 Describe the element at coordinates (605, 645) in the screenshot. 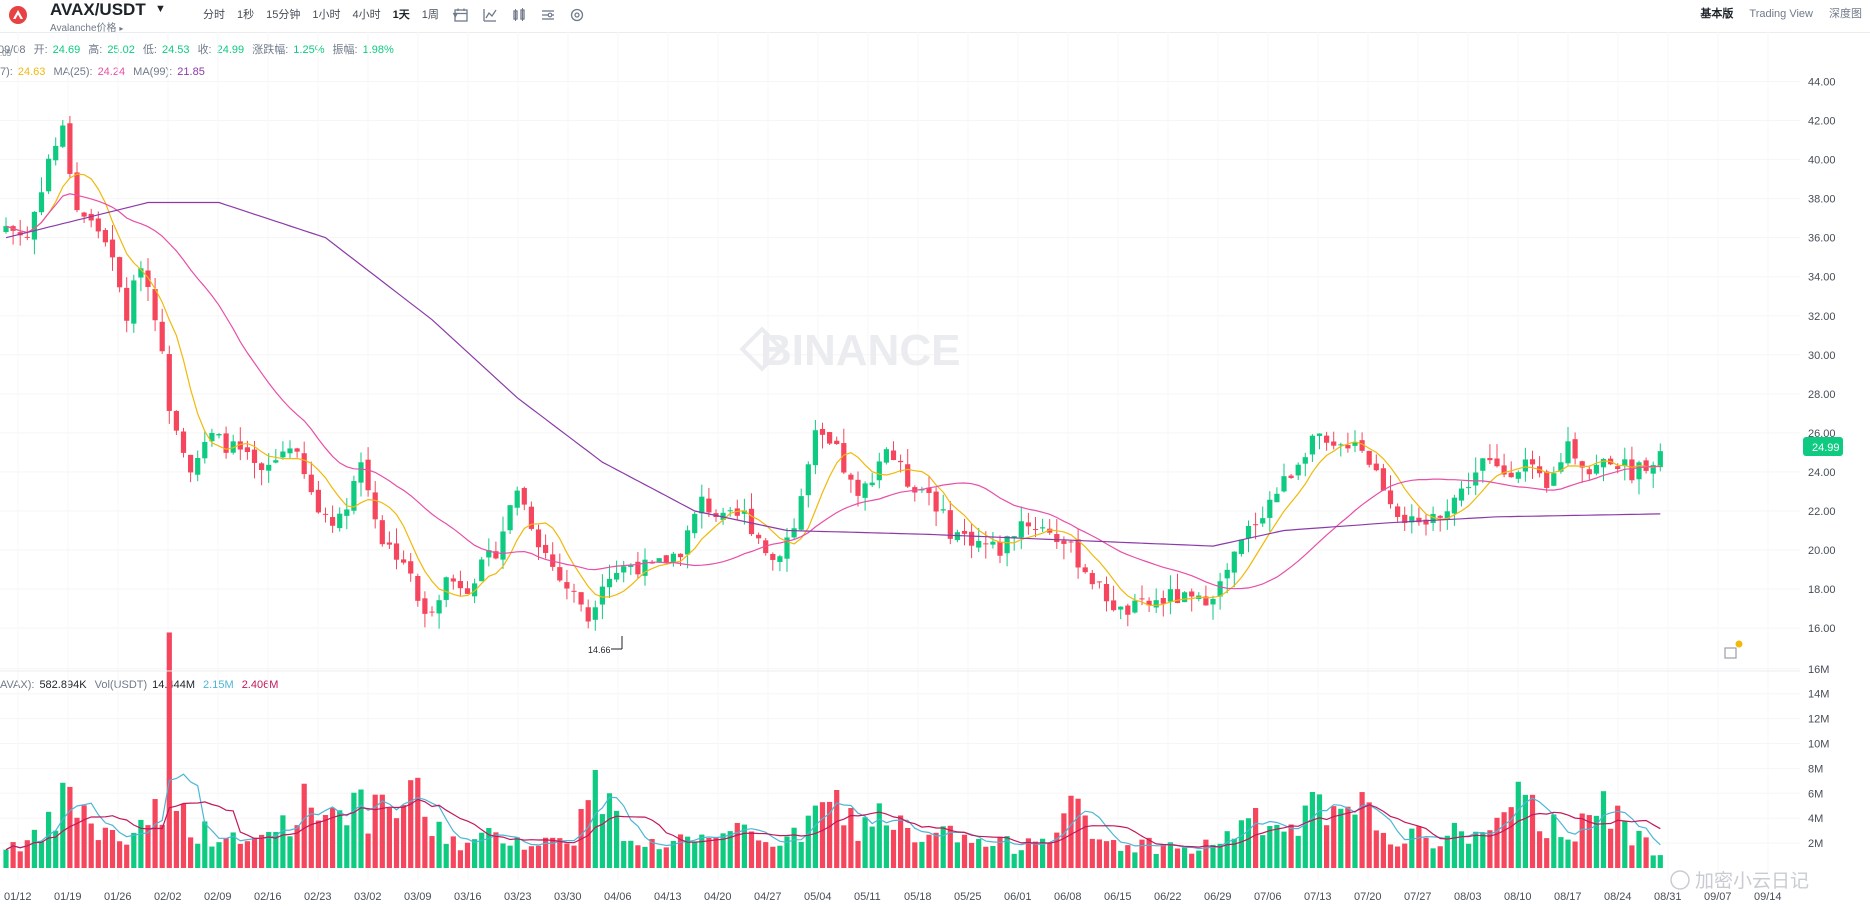

I see `min-price-marker: 14.66` at that location.